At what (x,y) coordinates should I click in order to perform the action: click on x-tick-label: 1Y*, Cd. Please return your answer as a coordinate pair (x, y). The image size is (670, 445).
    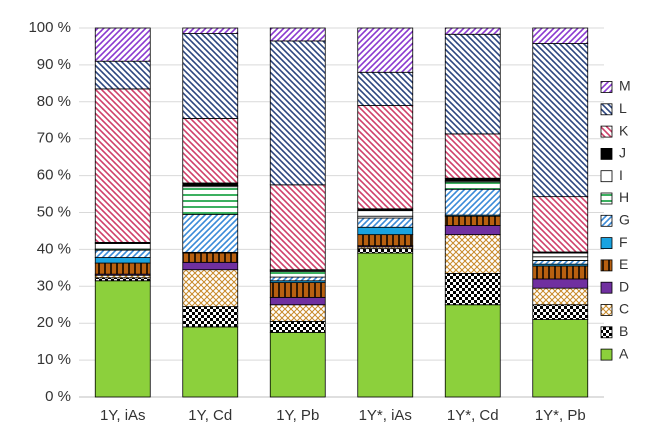
    Looking at the image, I should click on (473, 415).